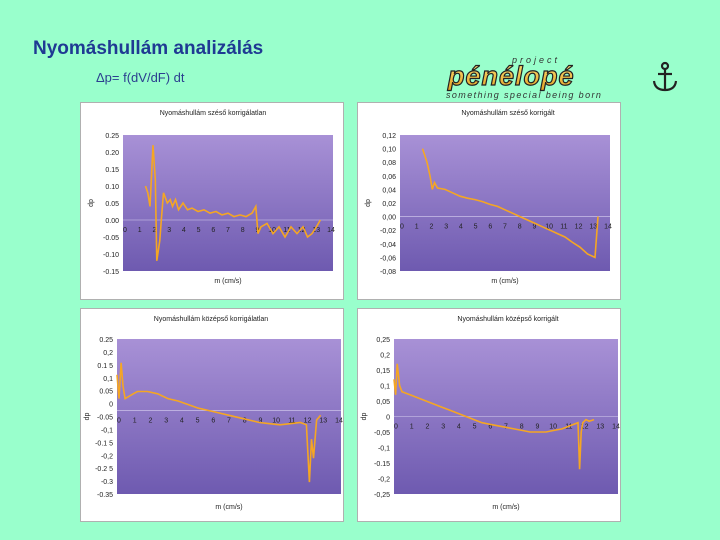 This screenshot has width=720, height=540. What do you see at coordinates (389, 163) in the screenshot?
I see `y-tick-label: 0,08` at bounding box center [389, 163].